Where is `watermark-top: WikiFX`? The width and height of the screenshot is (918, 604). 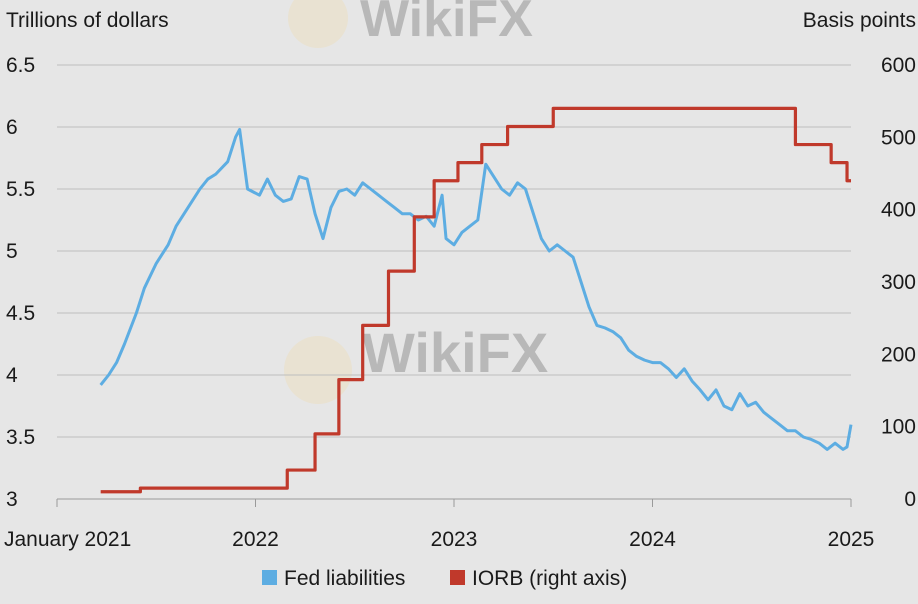
watermark-top: WikiFX is located at coordinates (410, 24).